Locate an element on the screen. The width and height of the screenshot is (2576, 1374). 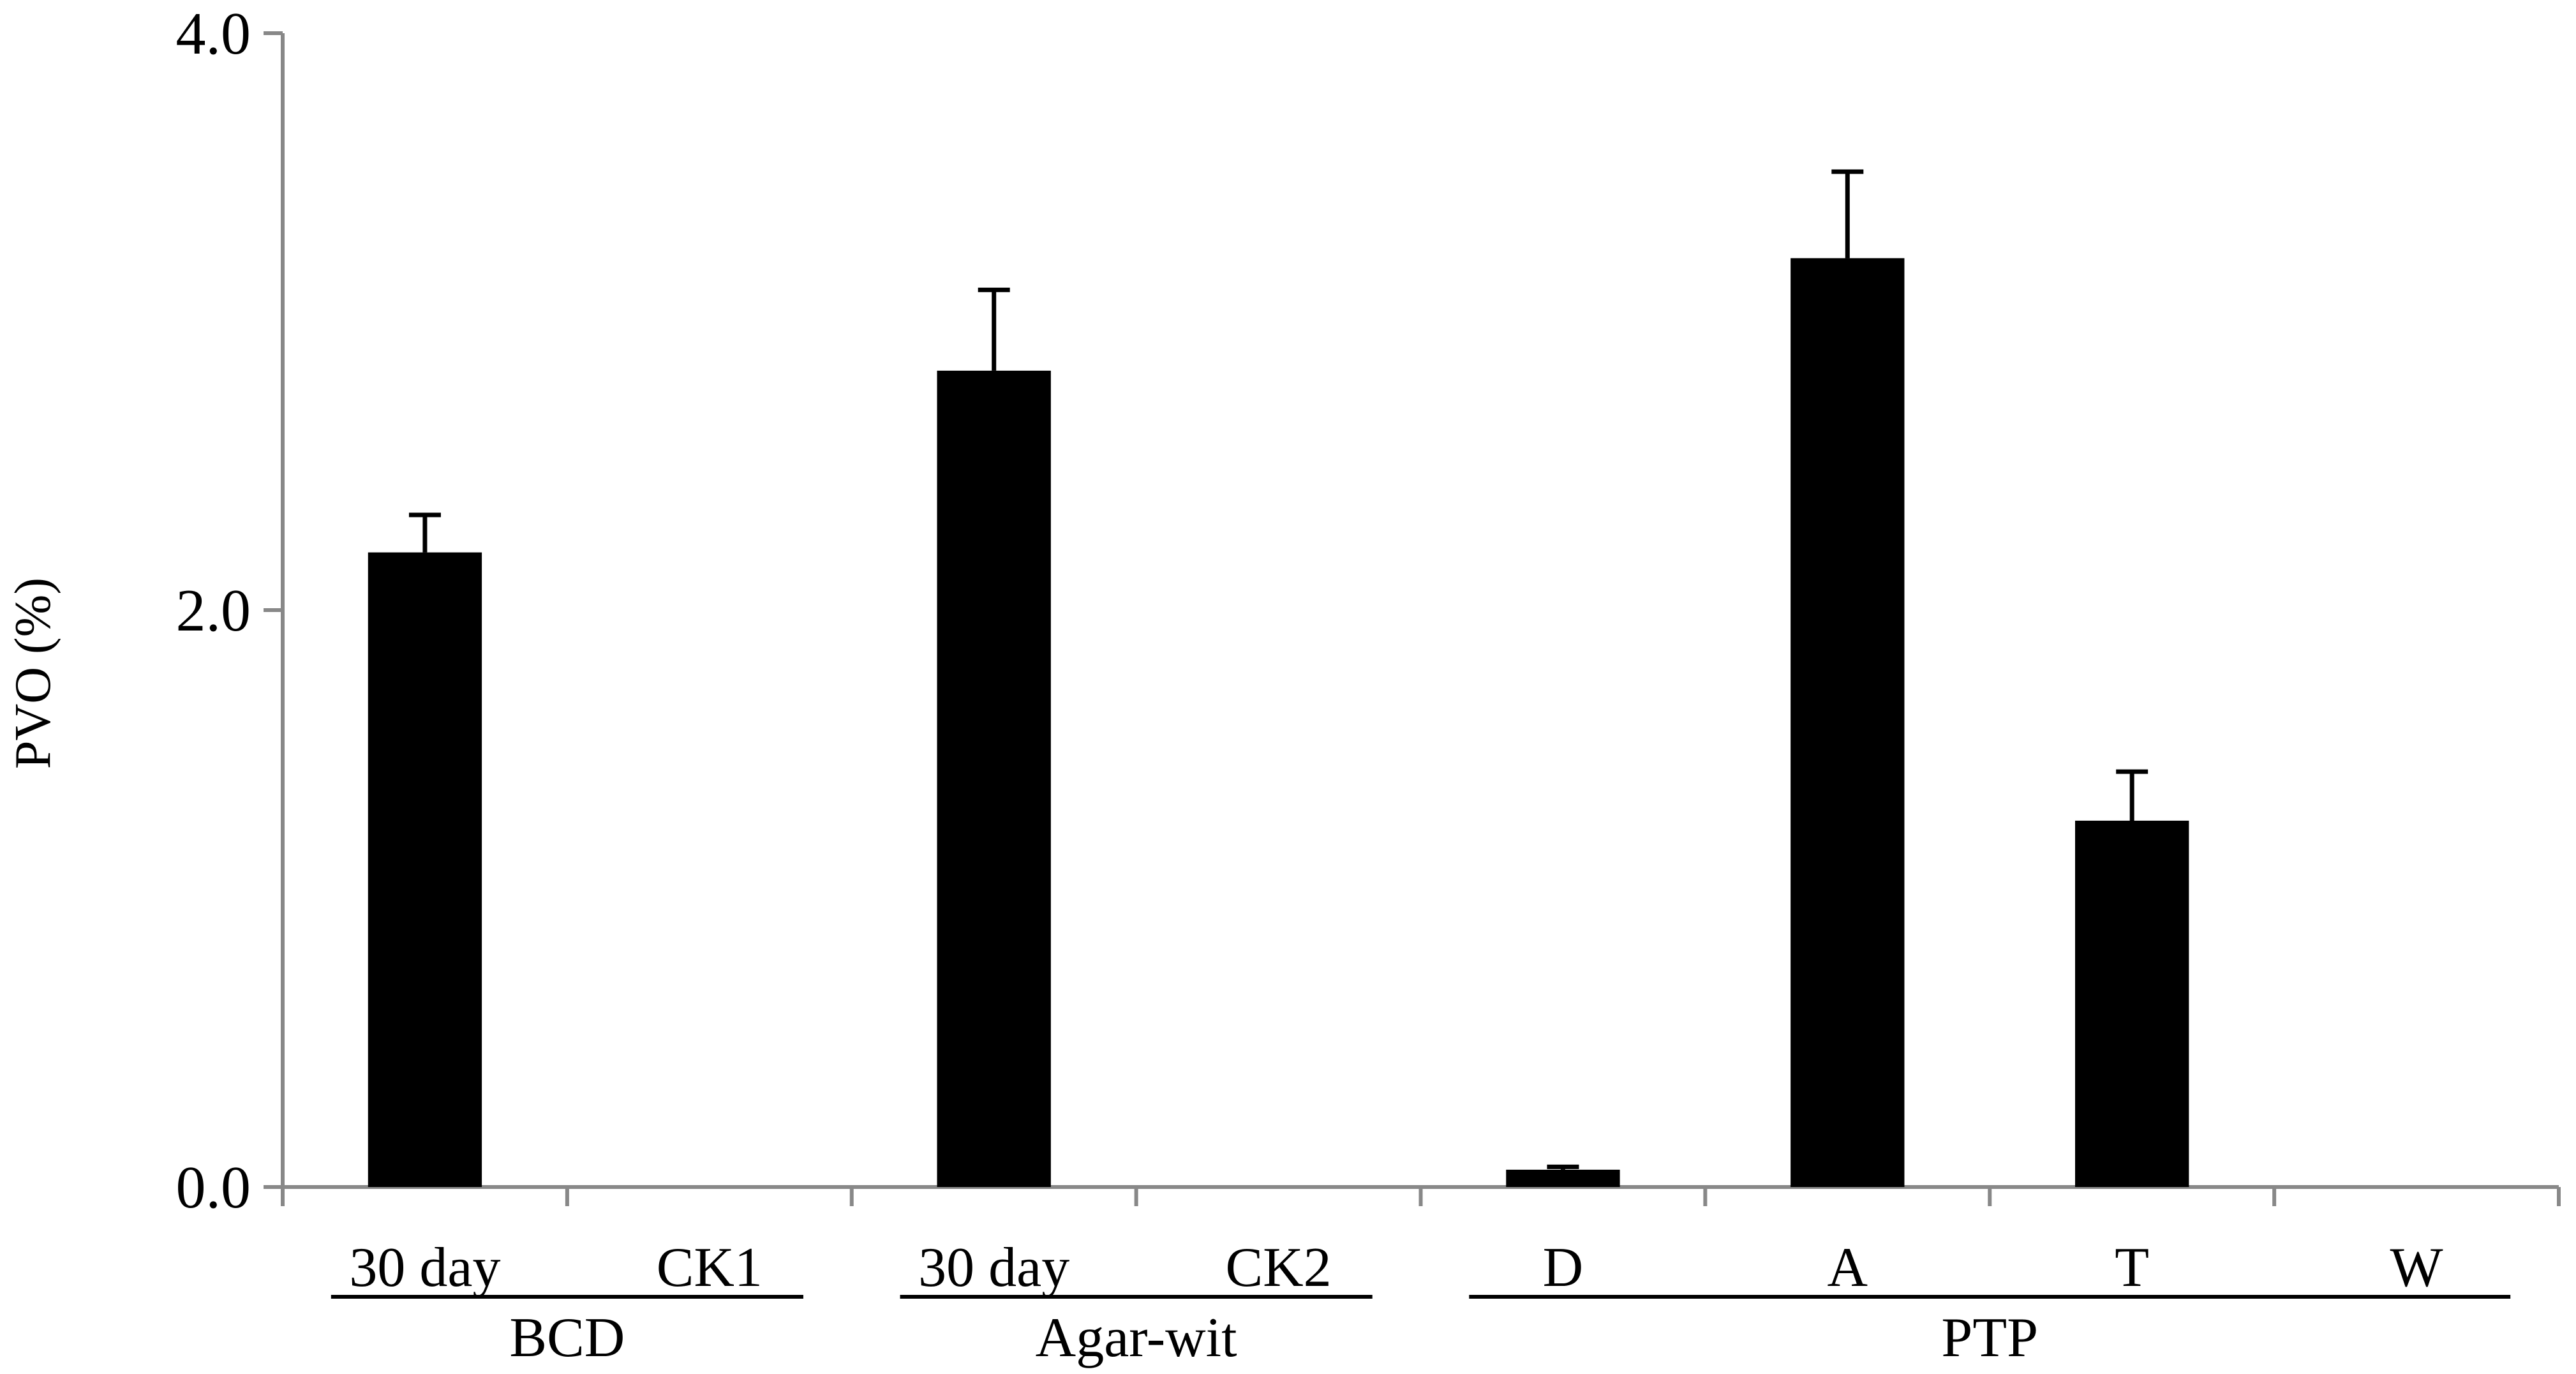
x-group-label: PTP is located at coordinates (1989, 1338).